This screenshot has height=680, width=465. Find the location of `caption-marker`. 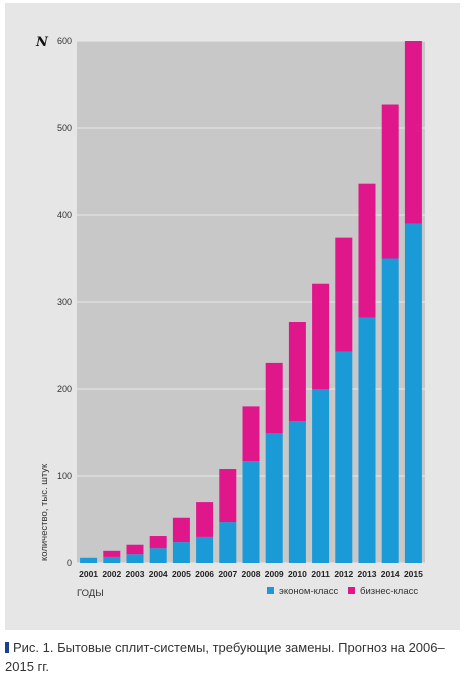

caption-marker is located at coordinates (7, 647).